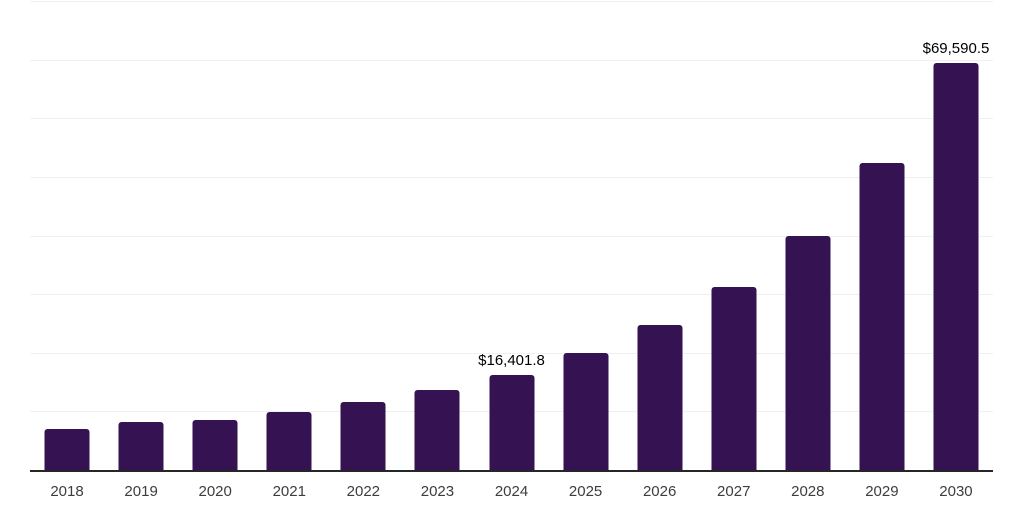 This screenshot has width=1024, height=512. Describe the element at coordinates (734, 491) in the screenshot. I see `x-tick-label-2027: 2027` at that location.